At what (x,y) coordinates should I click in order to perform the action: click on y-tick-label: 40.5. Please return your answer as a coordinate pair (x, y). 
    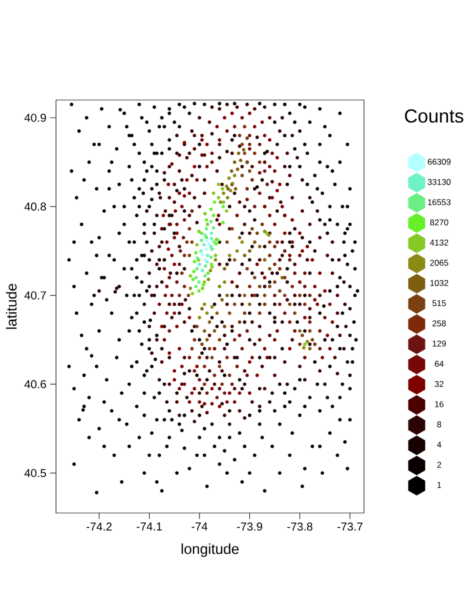
    Looking at the image, I should click on (35, 473).